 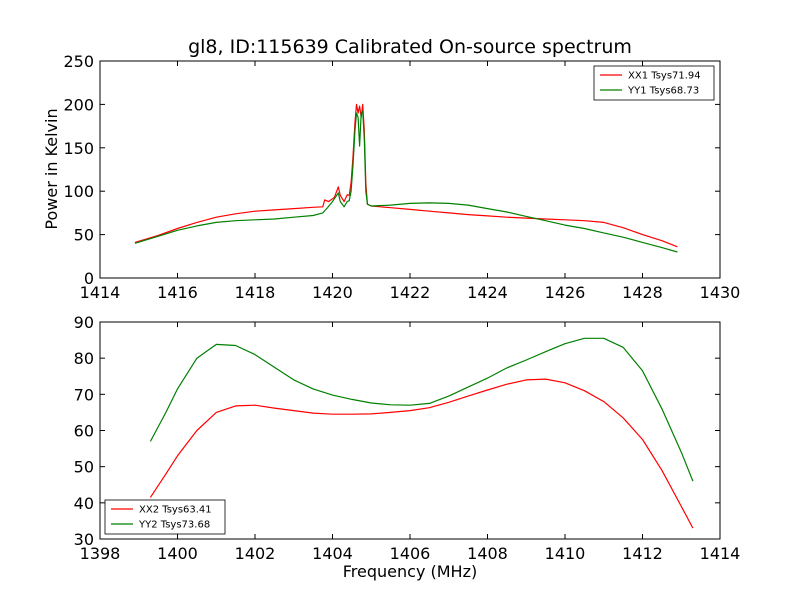 I want to click on top-x-tick-label: 1422, so click(x=410, y=292).